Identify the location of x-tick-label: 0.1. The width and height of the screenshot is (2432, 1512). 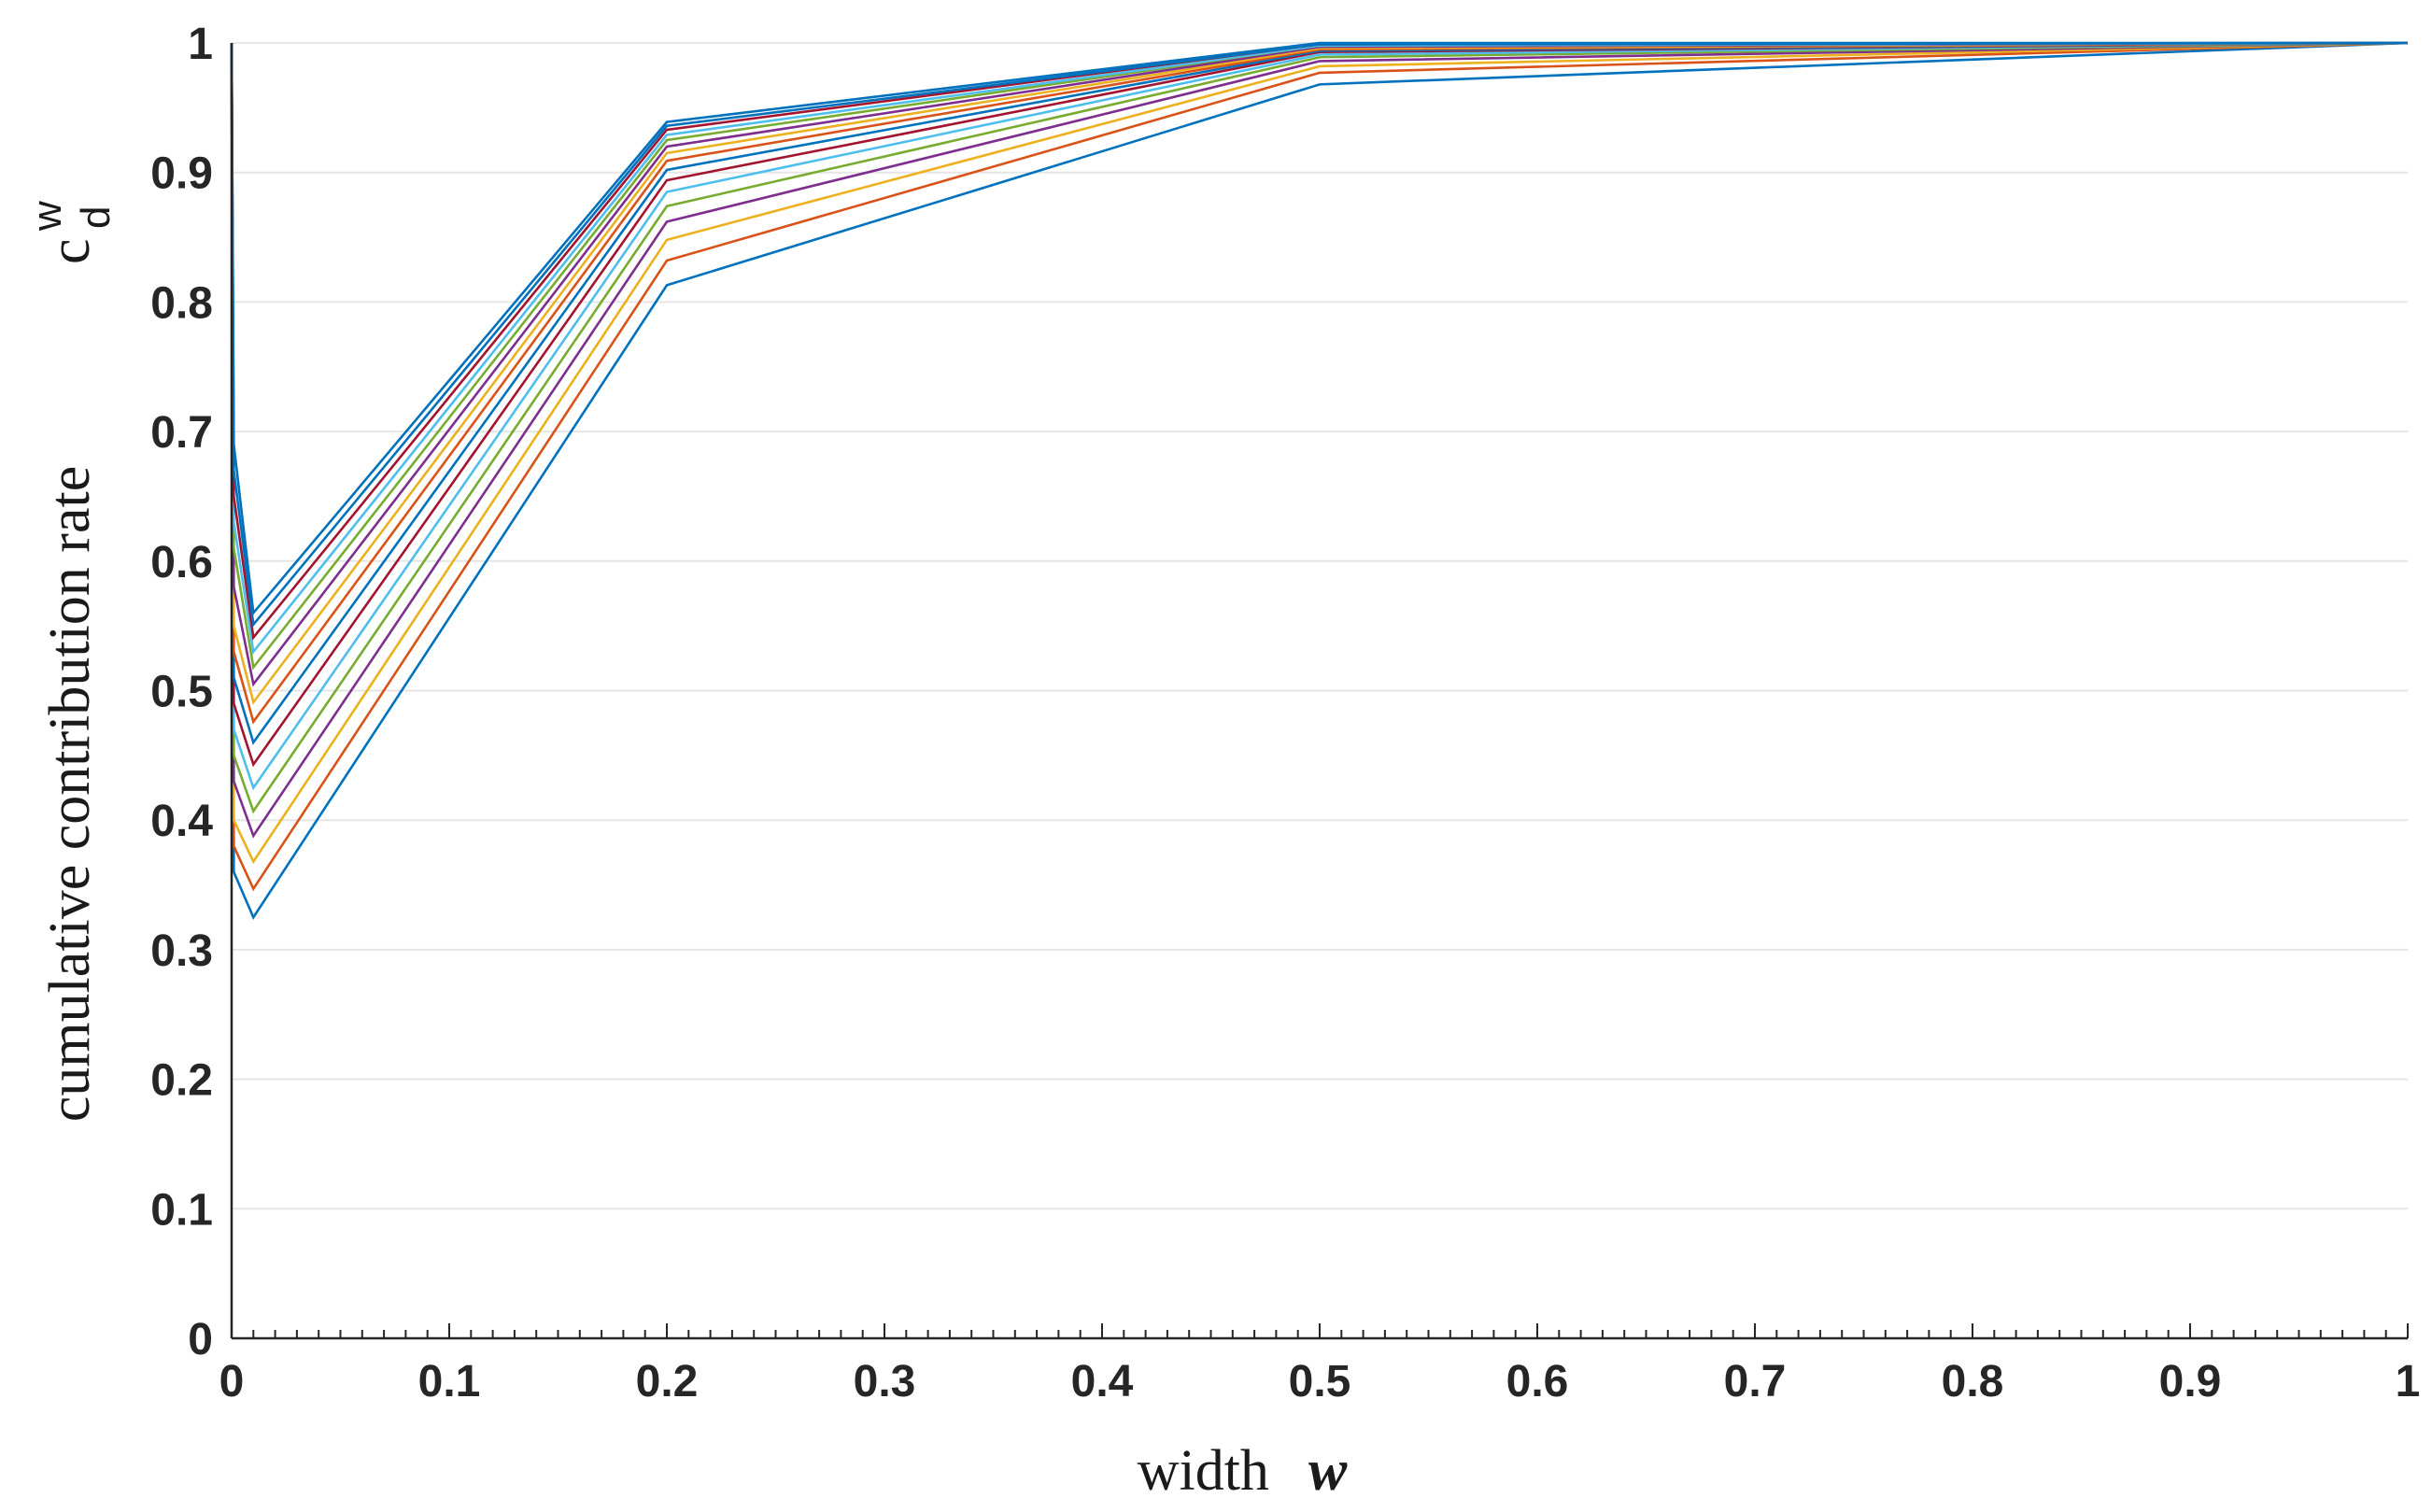
(449, 1381).